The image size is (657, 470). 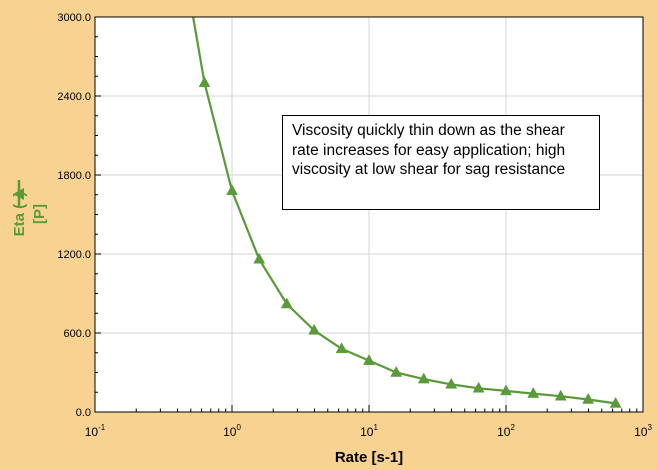 I want to click on y-axis-legend-marker, so click(x=18, y=194).